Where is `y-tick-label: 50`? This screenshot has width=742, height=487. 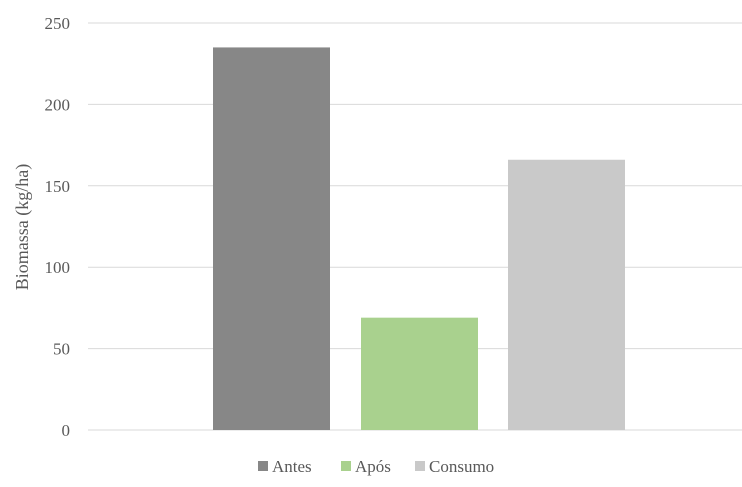
y-tick-label: 50 is located at coordinates (61, 349).